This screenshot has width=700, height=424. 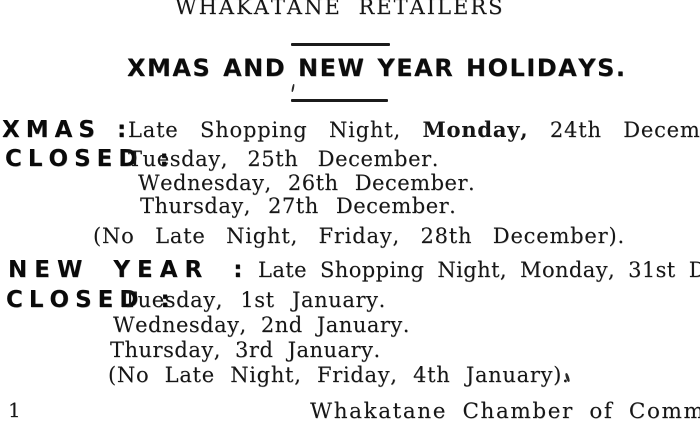 What do you see at coordinates (298, 206) in the screenshot?
I see `closed-day-line: Thursday, 27th December.` at bounding box center [298, 206].